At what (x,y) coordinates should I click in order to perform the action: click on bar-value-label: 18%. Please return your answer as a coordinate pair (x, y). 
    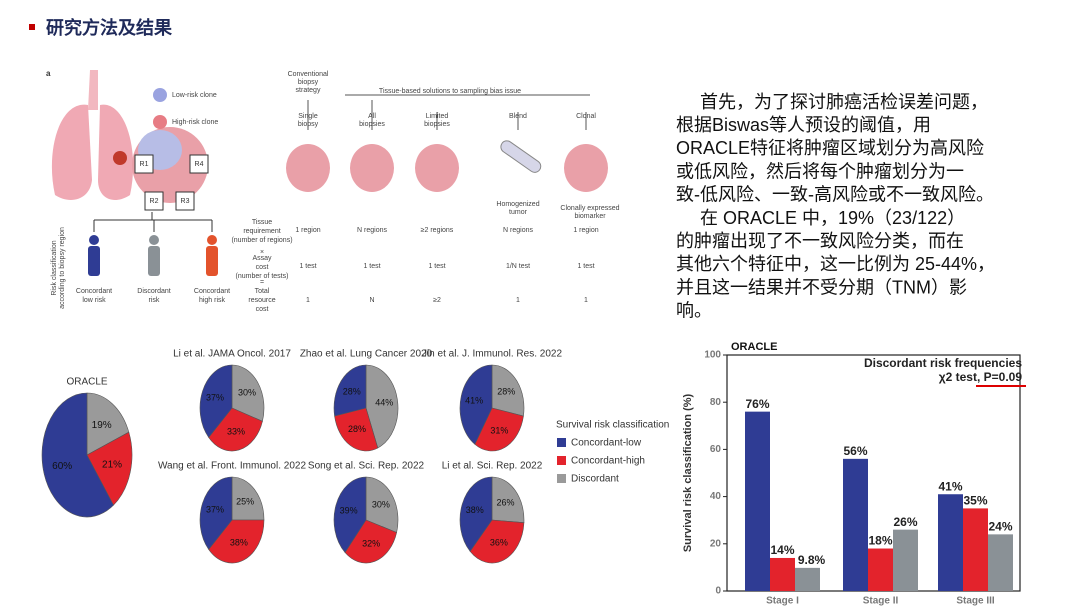
    Looking at the image, I should click on (880, 541).